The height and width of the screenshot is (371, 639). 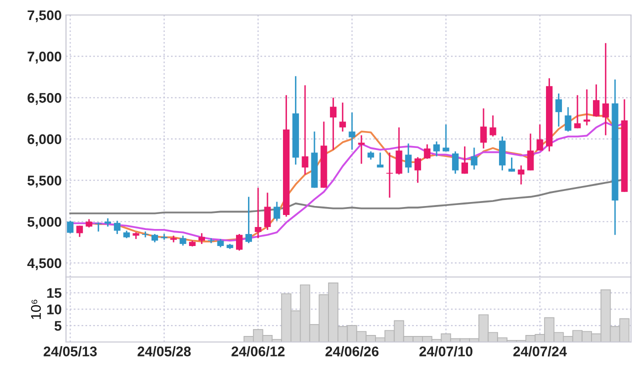 I want to click on y-tick-label: 15, so click(x=54, y=293).